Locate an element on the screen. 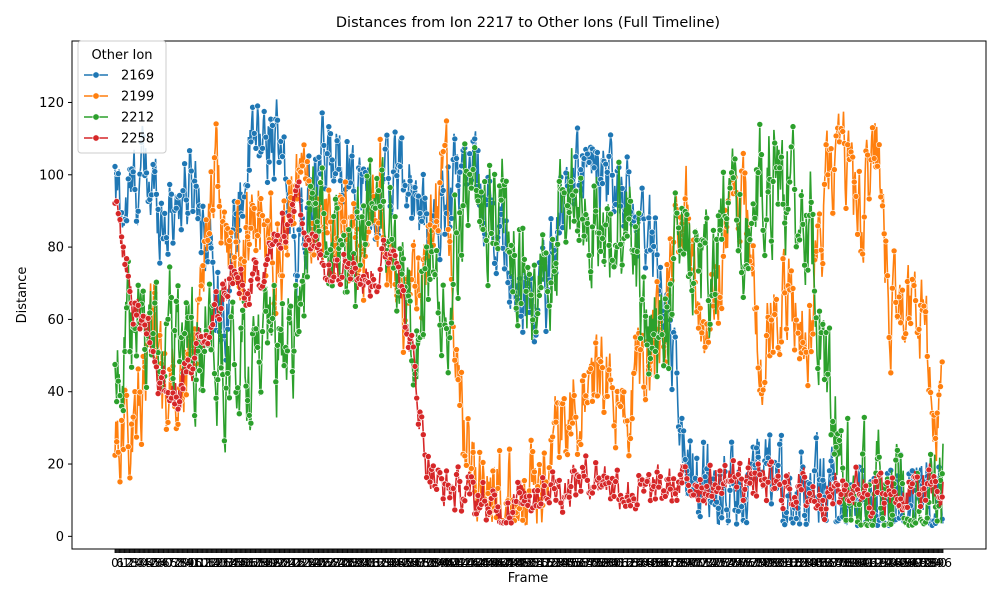  x-tick-label: 60 is located at coordinates (164, 563).